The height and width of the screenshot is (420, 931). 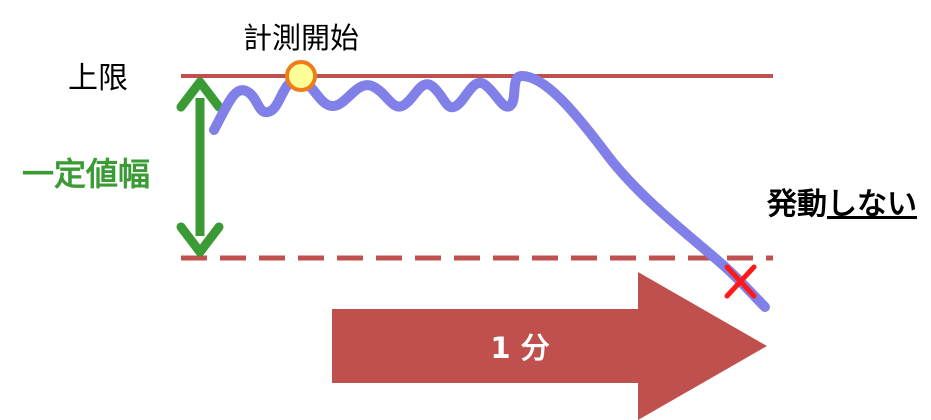 I want to click on range-arrow-head-down, so click(x=200, y=239).